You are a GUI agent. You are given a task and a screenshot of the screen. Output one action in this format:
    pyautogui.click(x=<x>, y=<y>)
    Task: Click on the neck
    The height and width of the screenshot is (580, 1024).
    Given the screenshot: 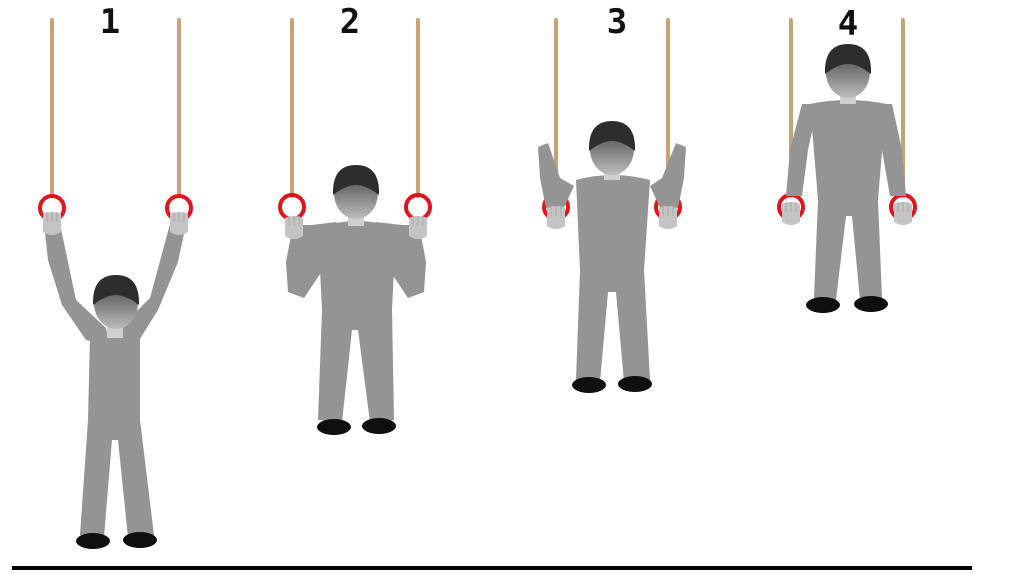 What is the action you would take?
    pyautogui.click(x=115, y=332)
    